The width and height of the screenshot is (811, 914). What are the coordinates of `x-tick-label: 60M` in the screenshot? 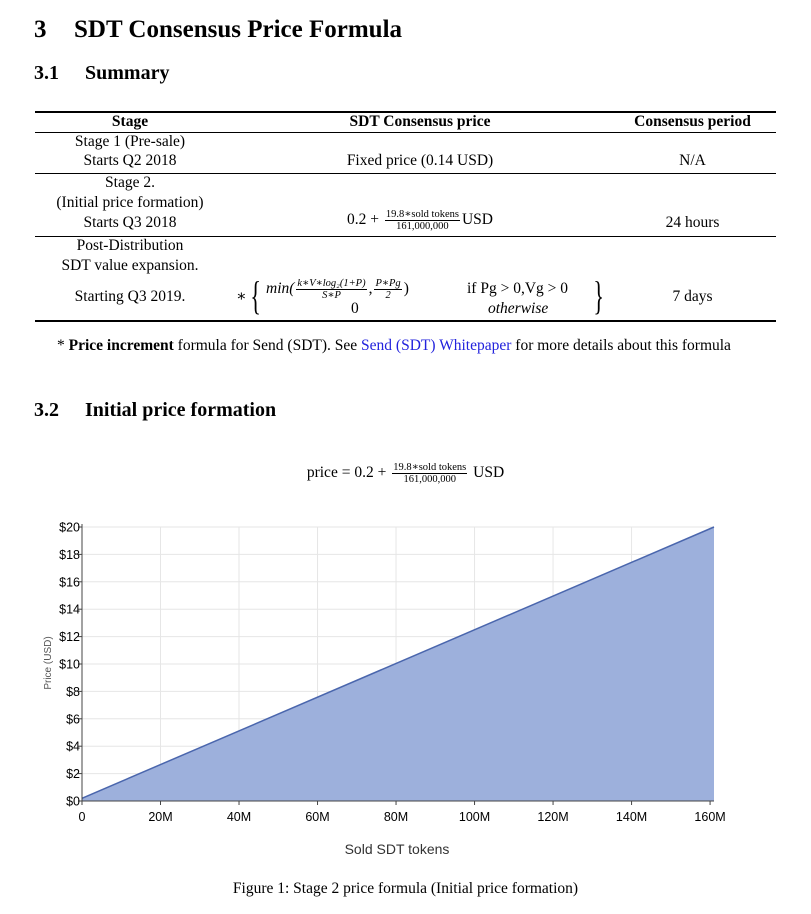 It's located at (317, 817).